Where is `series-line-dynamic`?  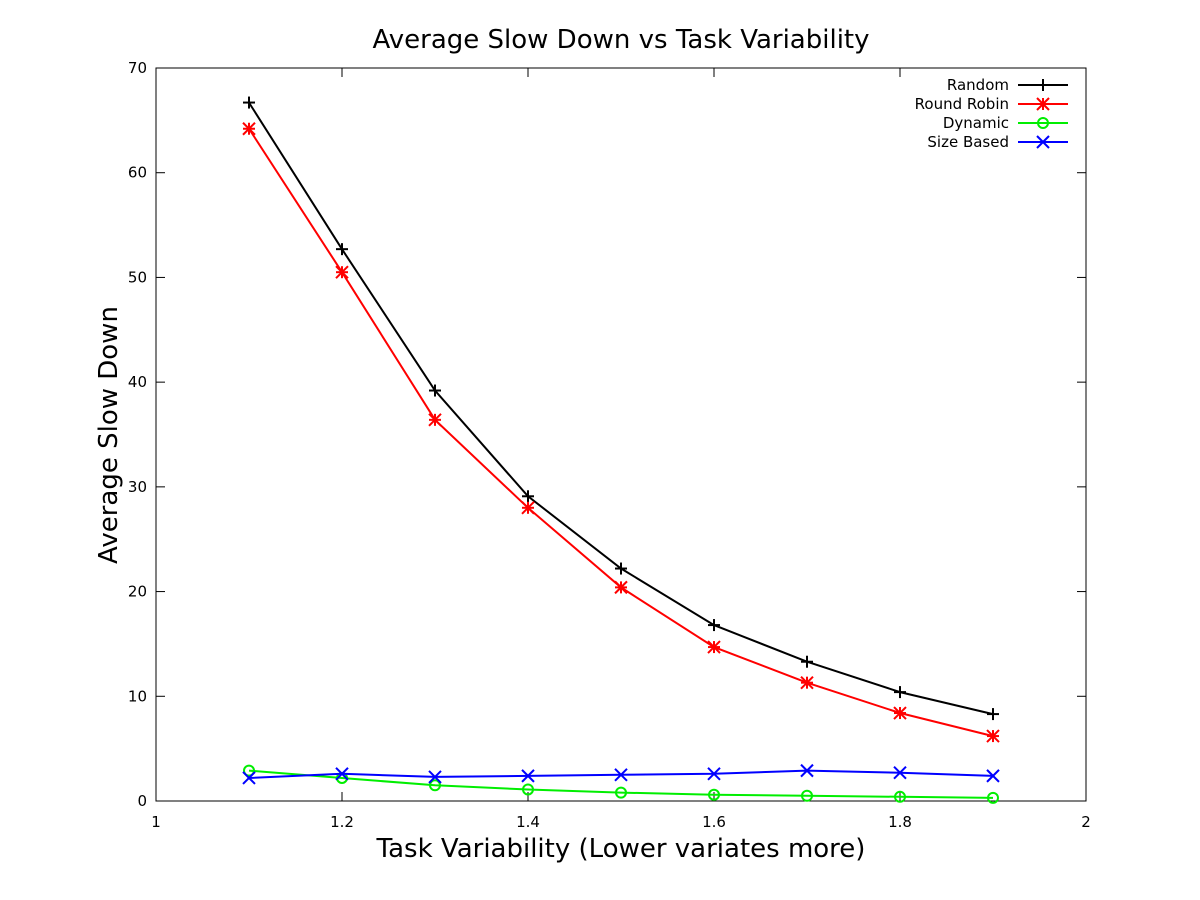 series-line-dynamic is located at coordinates (621, 784).